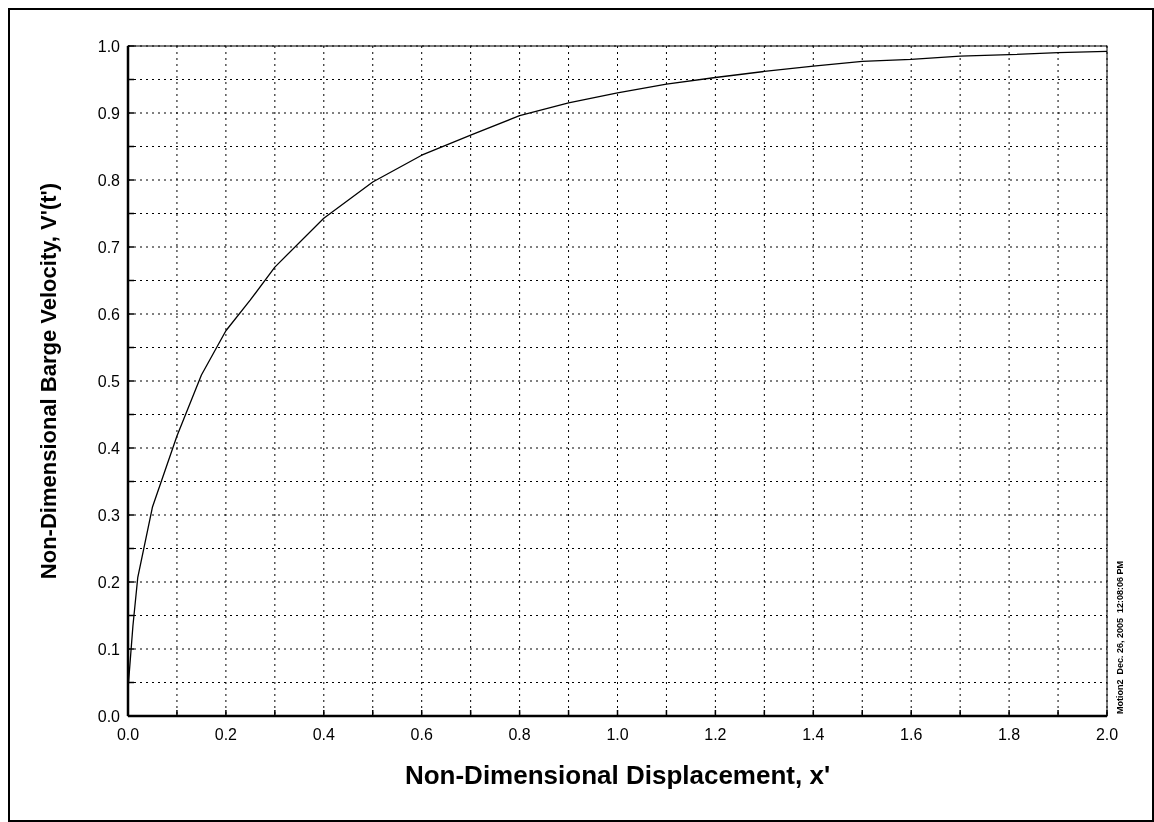 Image resolution: width=1154 pixels, height=822 pixels. What do you see at coordinates (109, 515) in the screenshot?
I see `y-tick-label: 0.3` at bounding box center [109, 515].